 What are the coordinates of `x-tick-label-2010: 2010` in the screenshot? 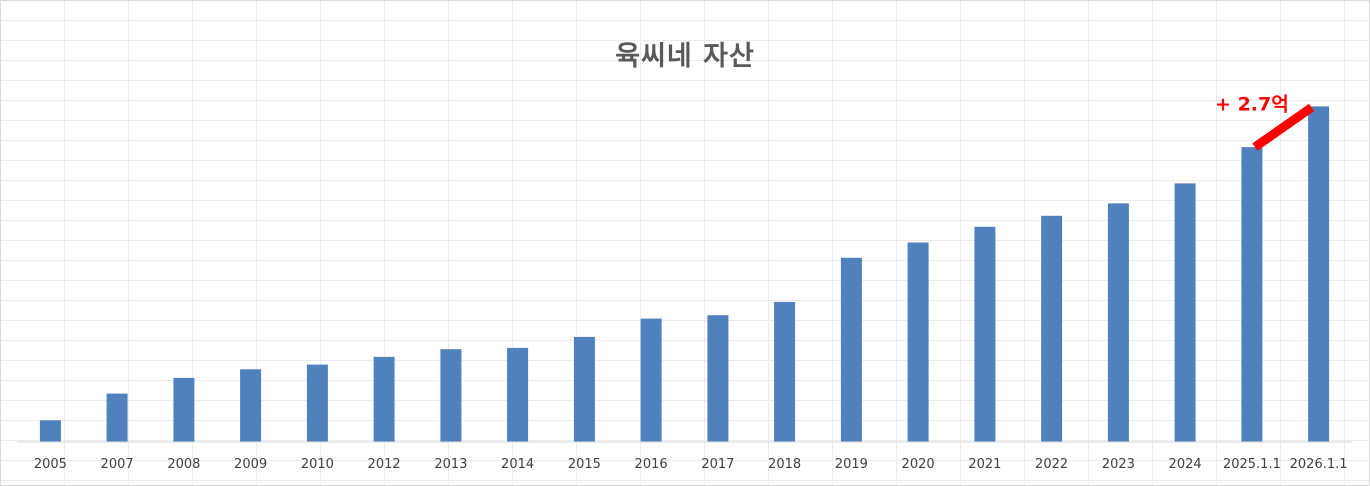 It's located at (317, 464).